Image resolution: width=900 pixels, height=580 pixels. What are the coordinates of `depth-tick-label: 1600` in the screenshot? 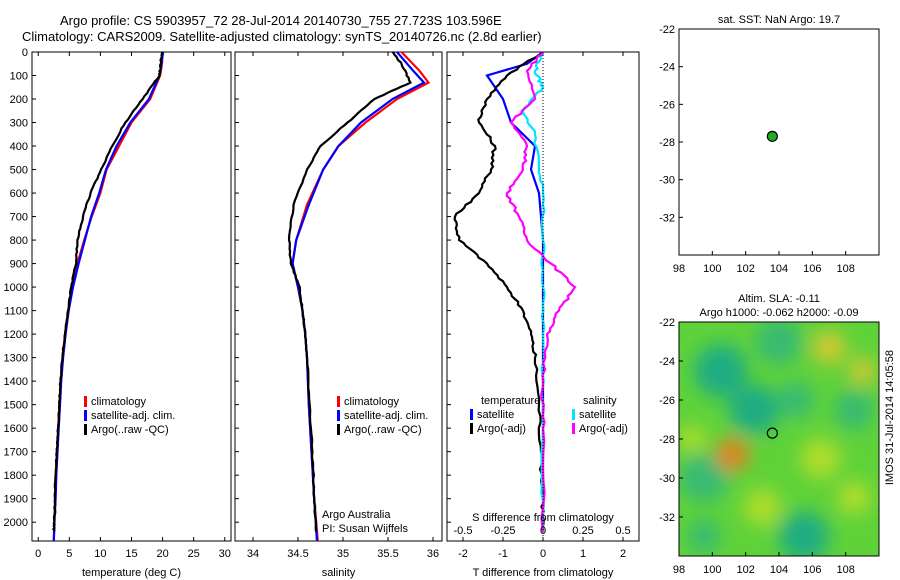 It's located at (16, 429).